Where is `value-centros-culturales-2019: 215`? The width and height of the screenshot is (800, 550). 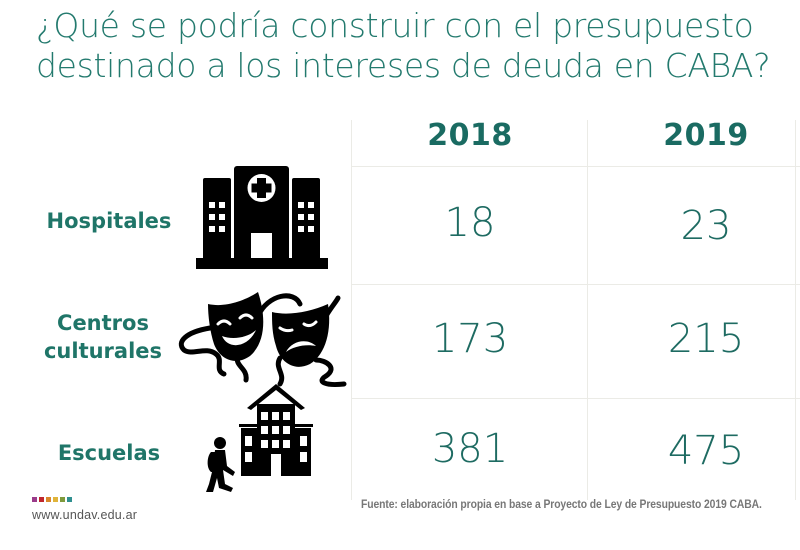 value-centros-culturales-2019: 215 is located at coordinates (706, 339).